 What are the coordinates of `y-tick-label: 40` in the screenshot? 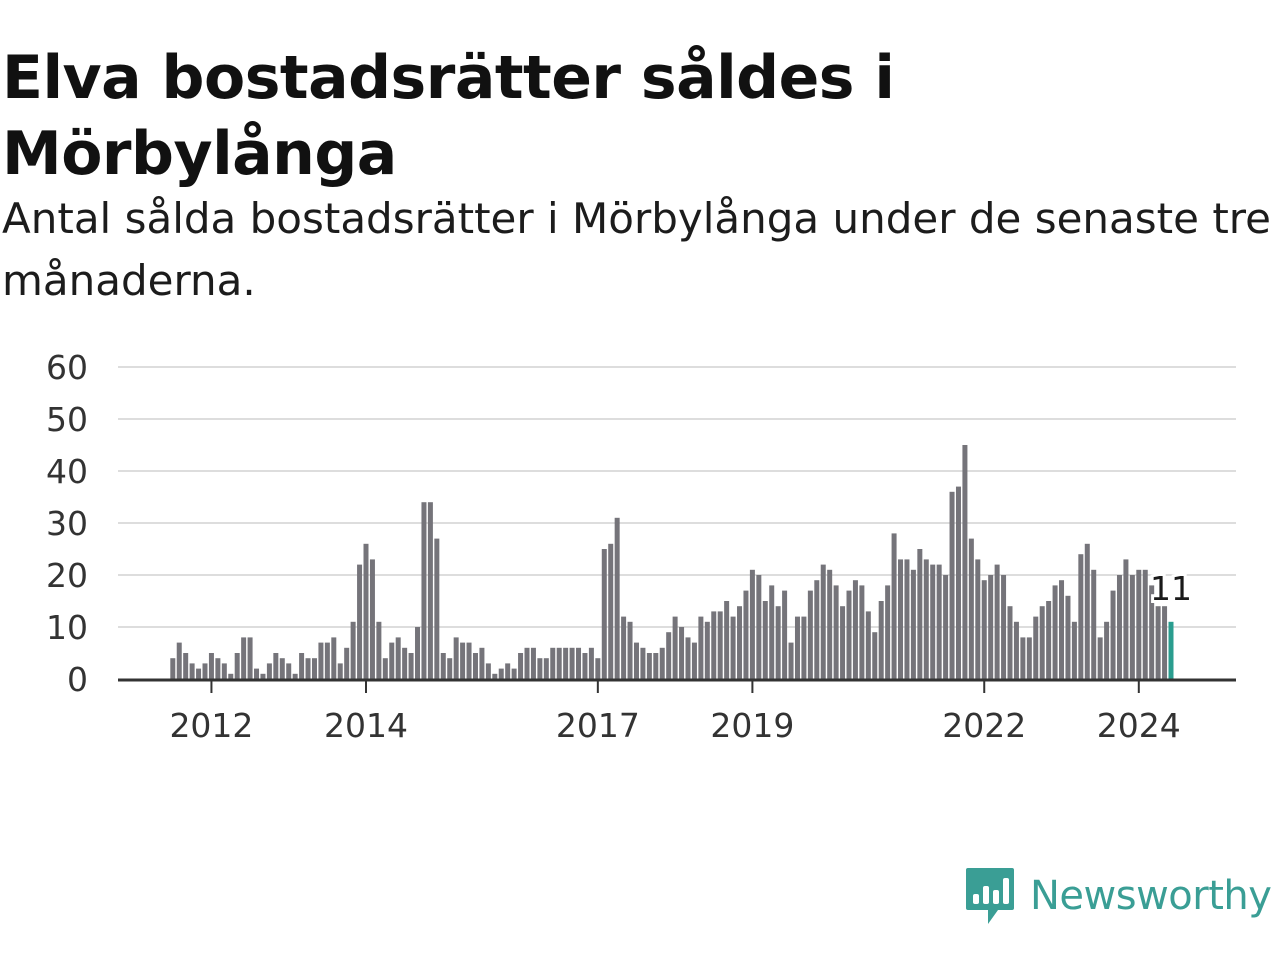 It's located at (67, 471).